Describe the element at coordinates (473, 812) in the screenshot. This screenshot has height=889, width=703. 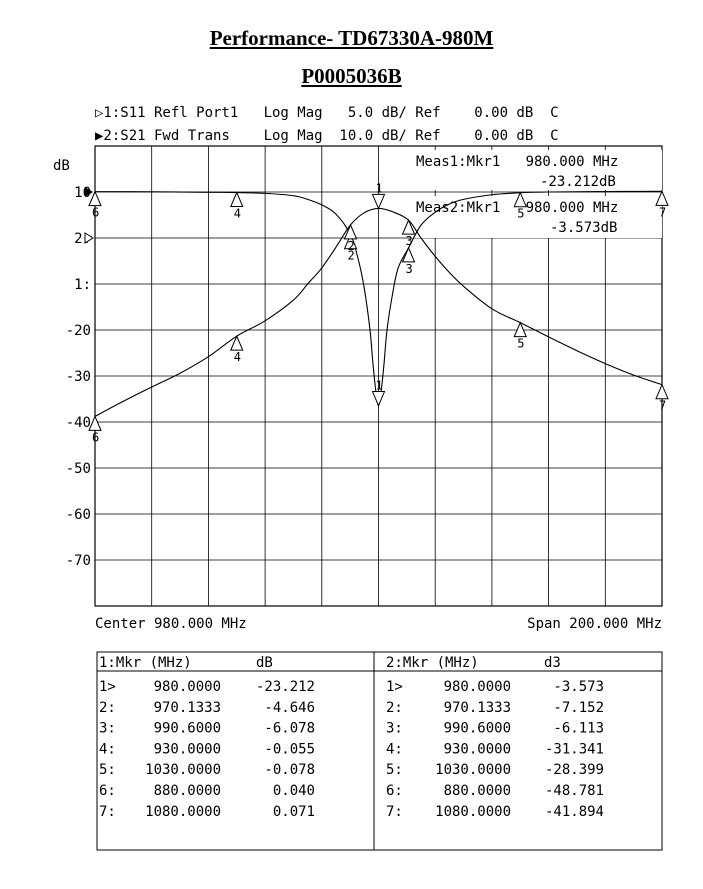
I see `right-table-frequency: 1080.0000` at that location.